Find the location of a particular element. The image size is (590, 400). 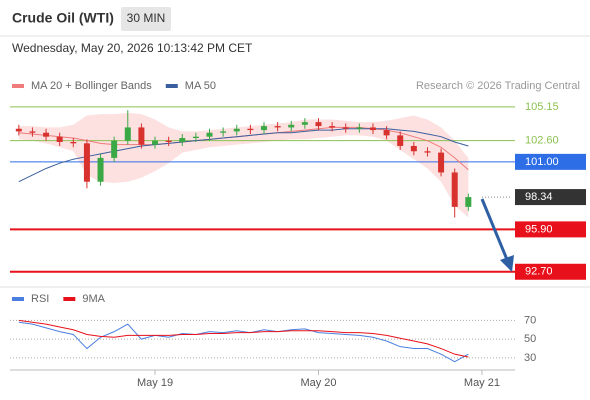

attribution: Research © 2026 Trading Central is located at coordinates (498, 86).